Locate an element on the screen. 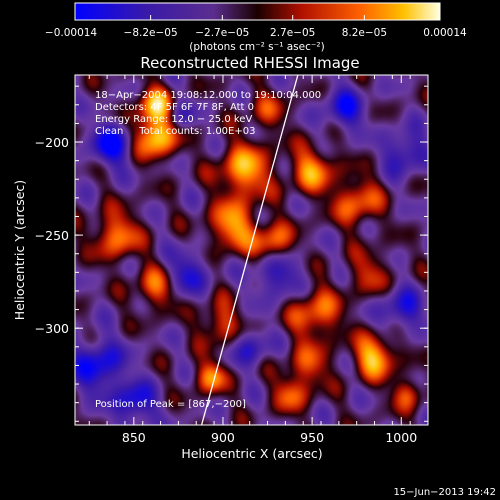 The image size is (500, 500). annotation-time-range: 18−Apr−2004 19:08:12.000 to 19:10:04.000 is located at coordinates (208, 95).